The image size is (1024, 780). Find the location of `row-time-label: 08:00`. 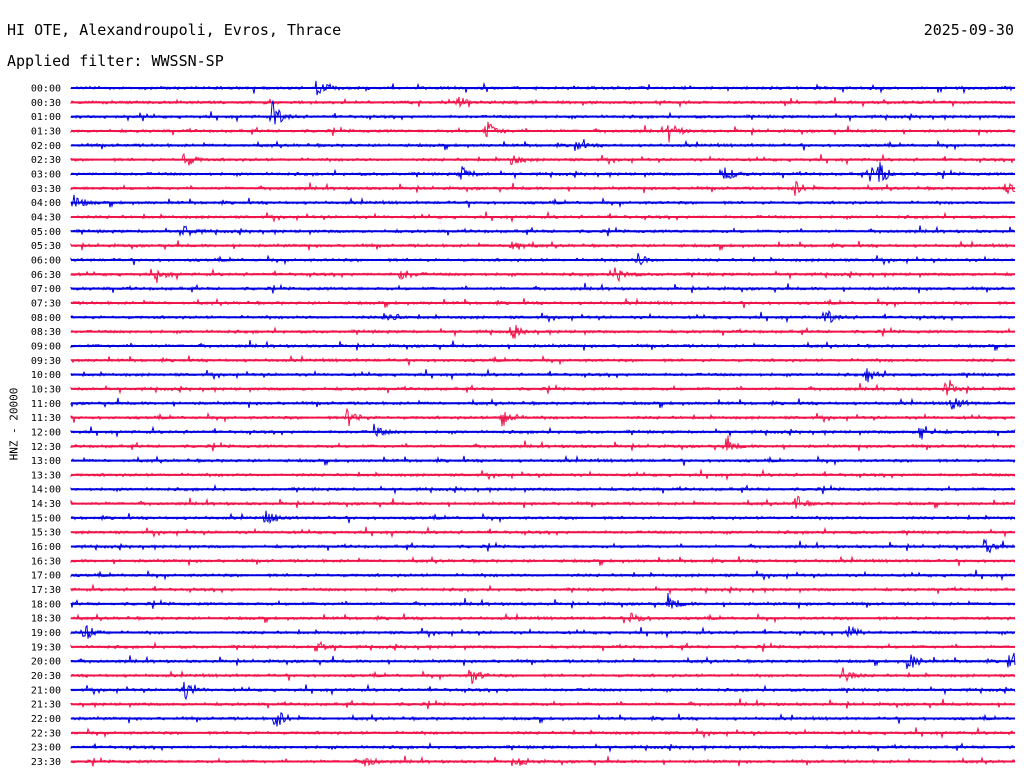

row-time-label: 08:00 is located at coordinates (46, 318).